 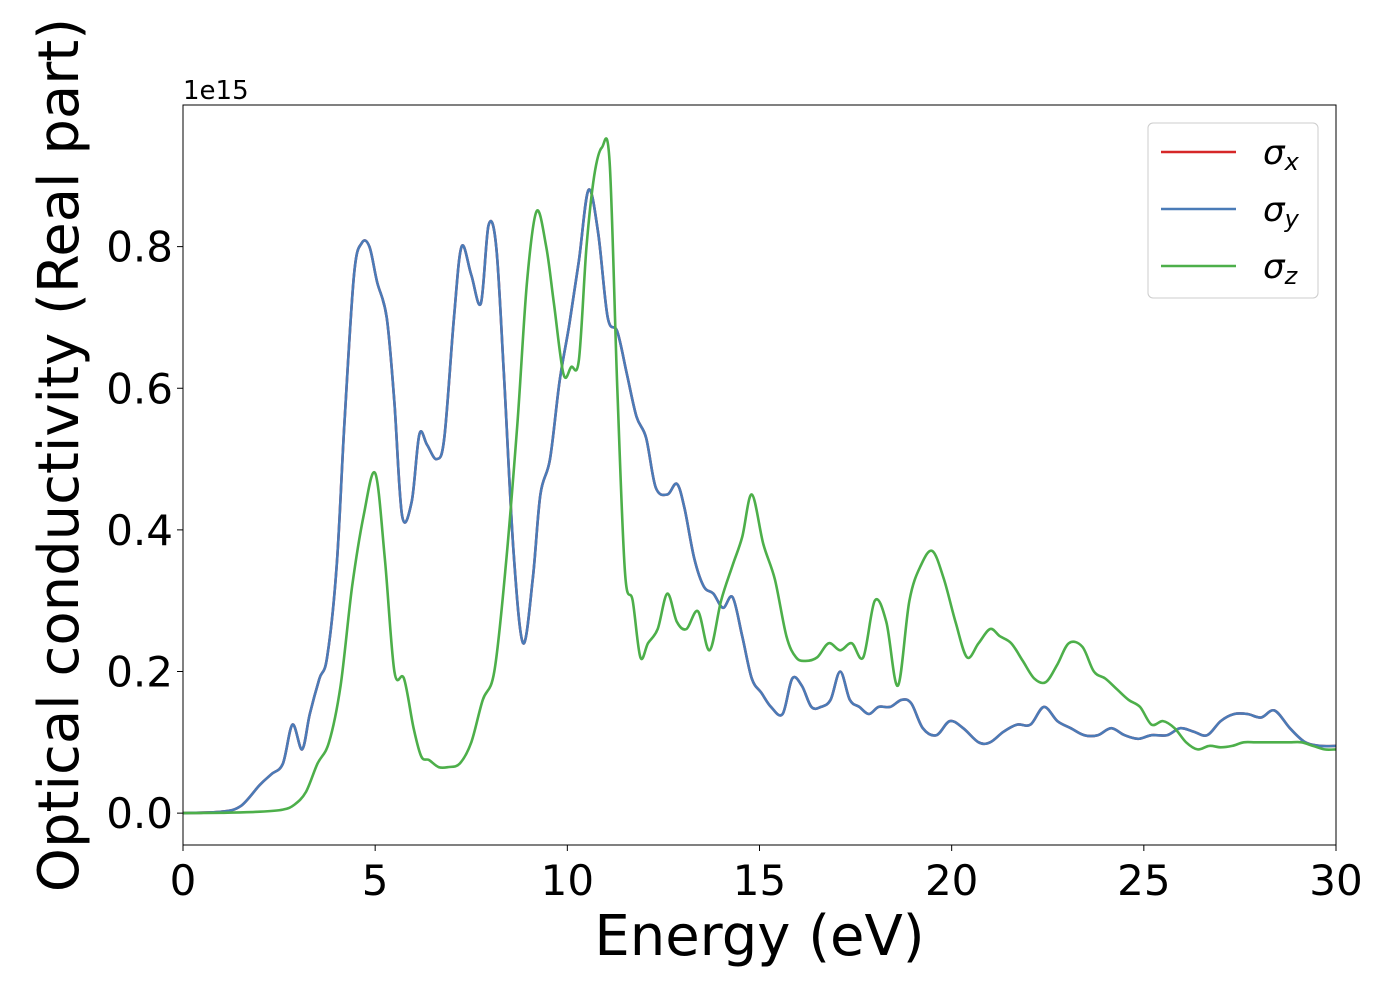 What do you see at coordinates (1281, 211) in the screenshot?
I see `legend-label-y: σy` at bounding box center [1281, 211].